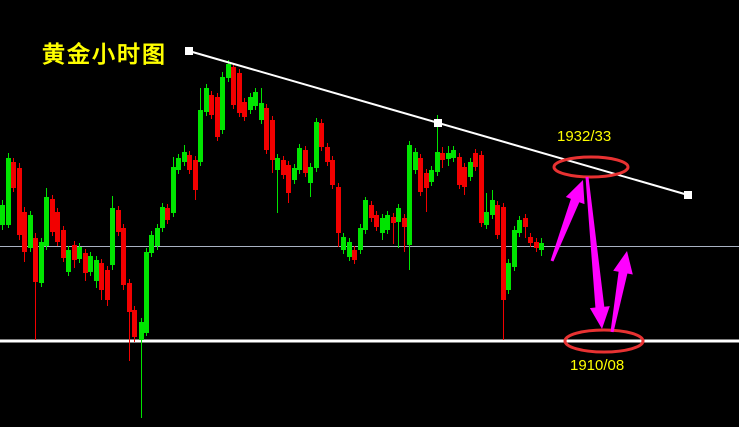 Image resolution: width=739 pixels, height=427 pixels. I want to click on arrow-up-from-support, so click(621, 292).